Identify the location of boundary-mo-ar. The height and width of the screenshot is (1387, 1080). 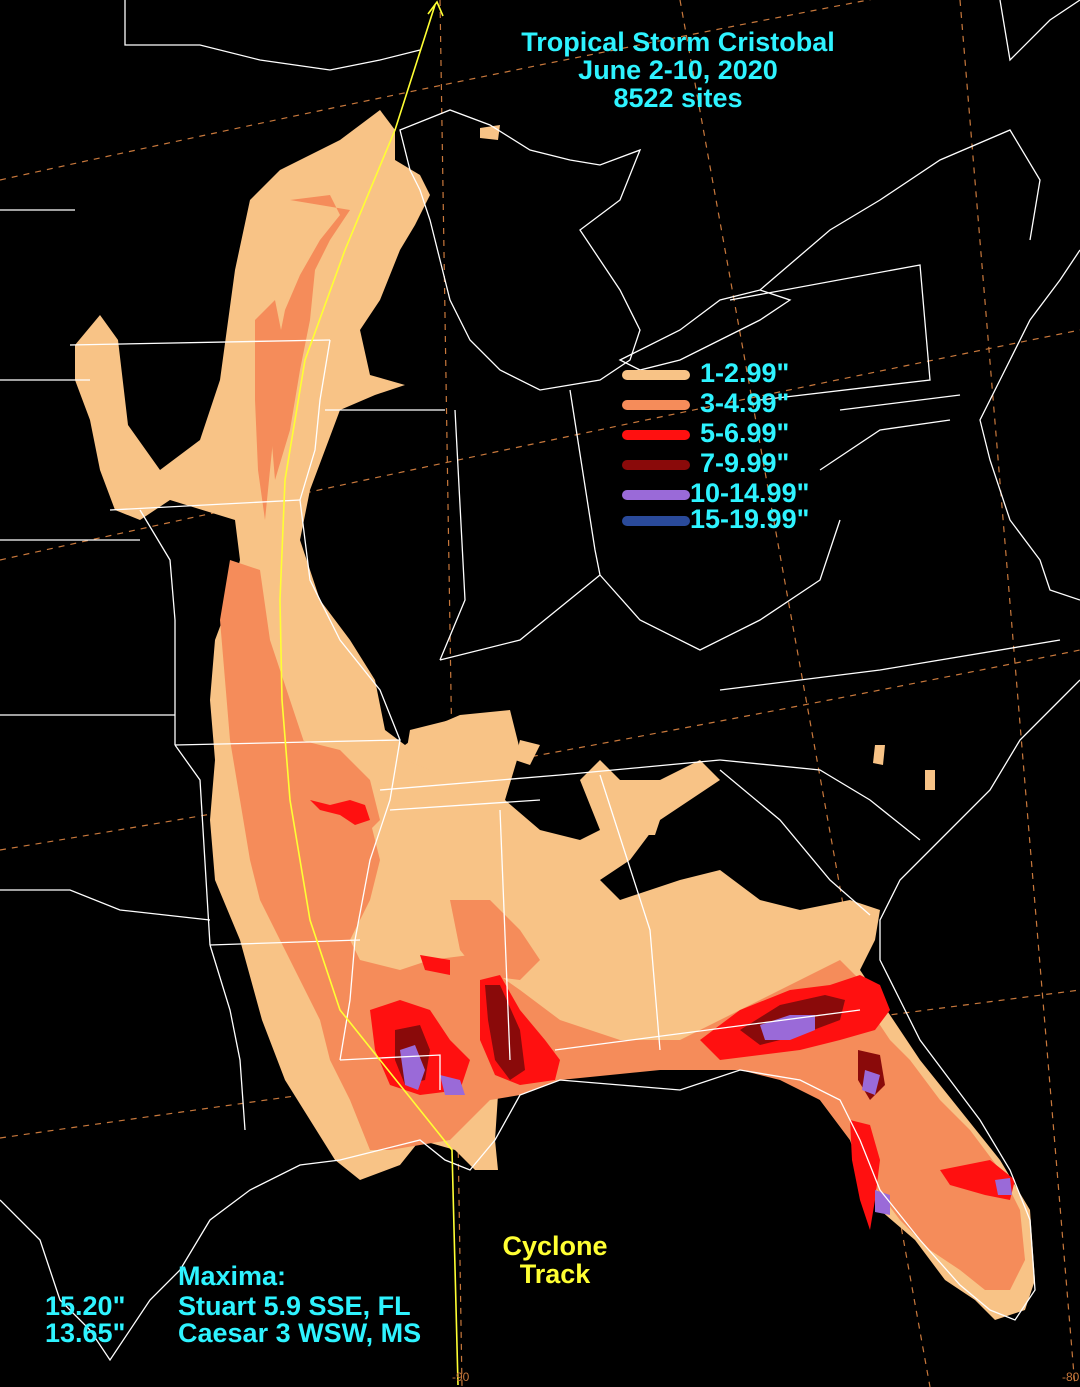
(287, 742).